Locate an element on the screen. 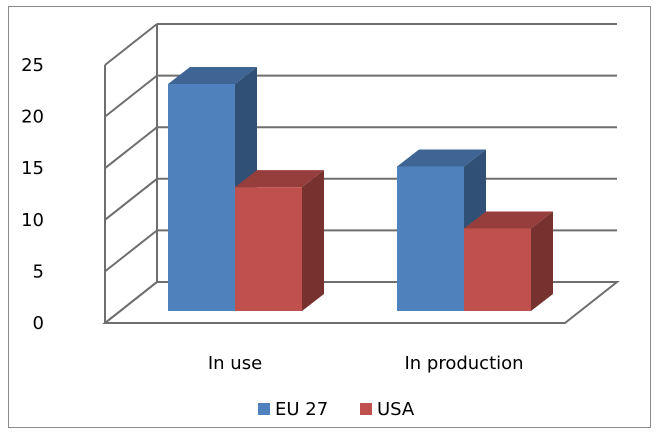 The width and height of the screenshot is (659, 434). y-tick-label: 10 is located at coordinates (32, 220).